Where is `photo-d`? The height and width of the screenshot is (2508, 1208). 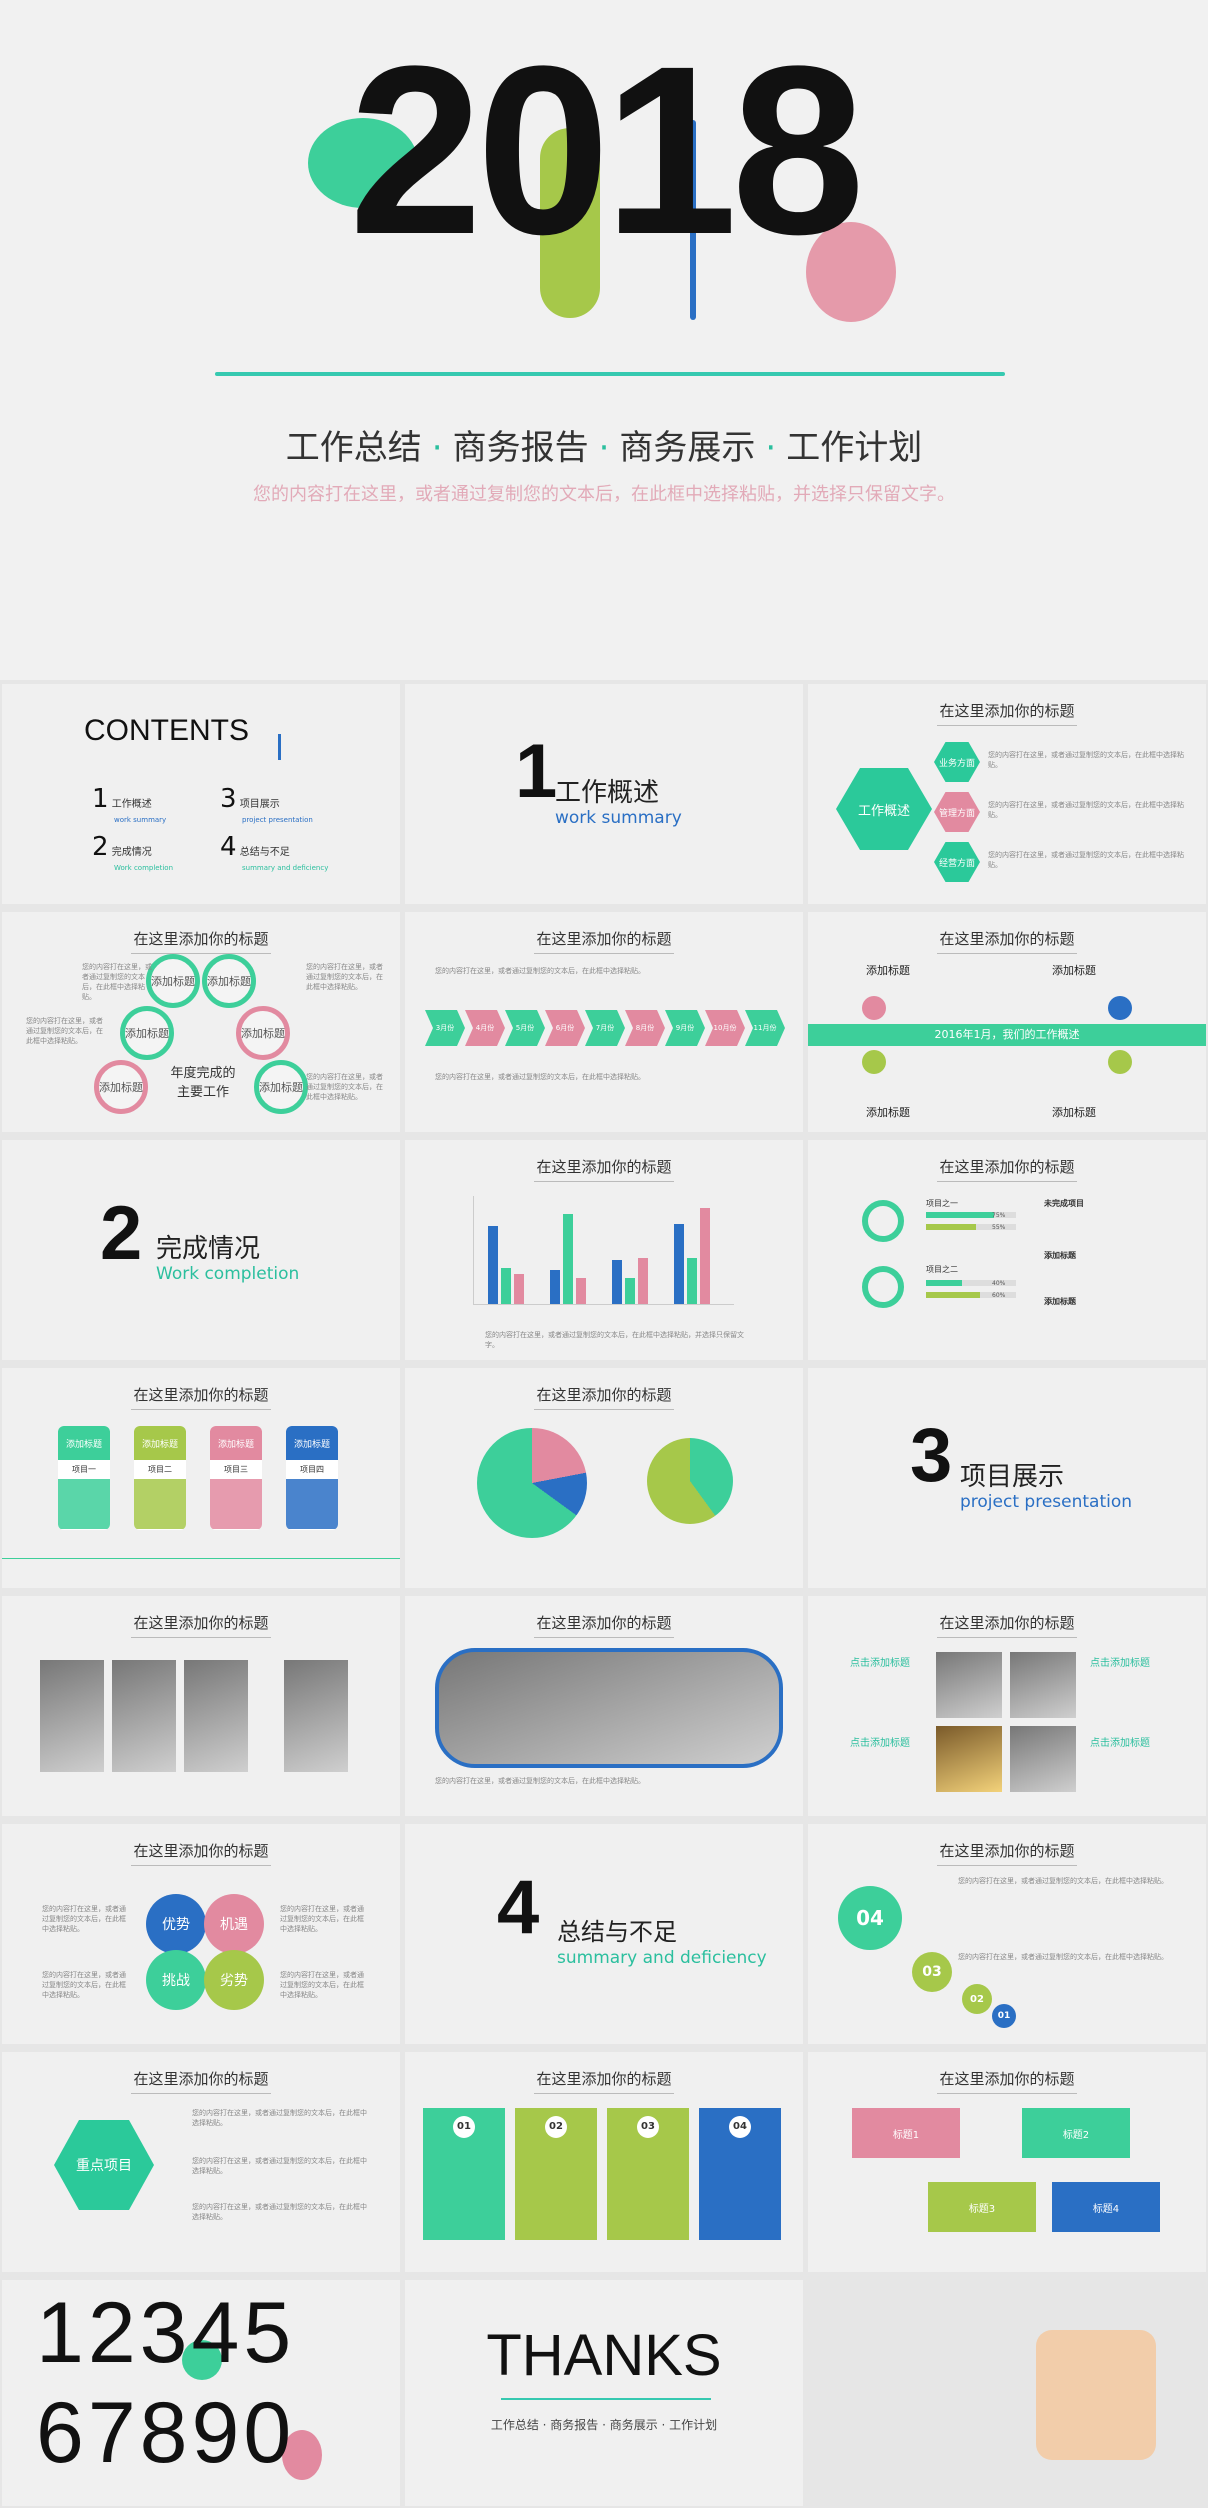
photo-d is located at coordinates (1043, 1759).